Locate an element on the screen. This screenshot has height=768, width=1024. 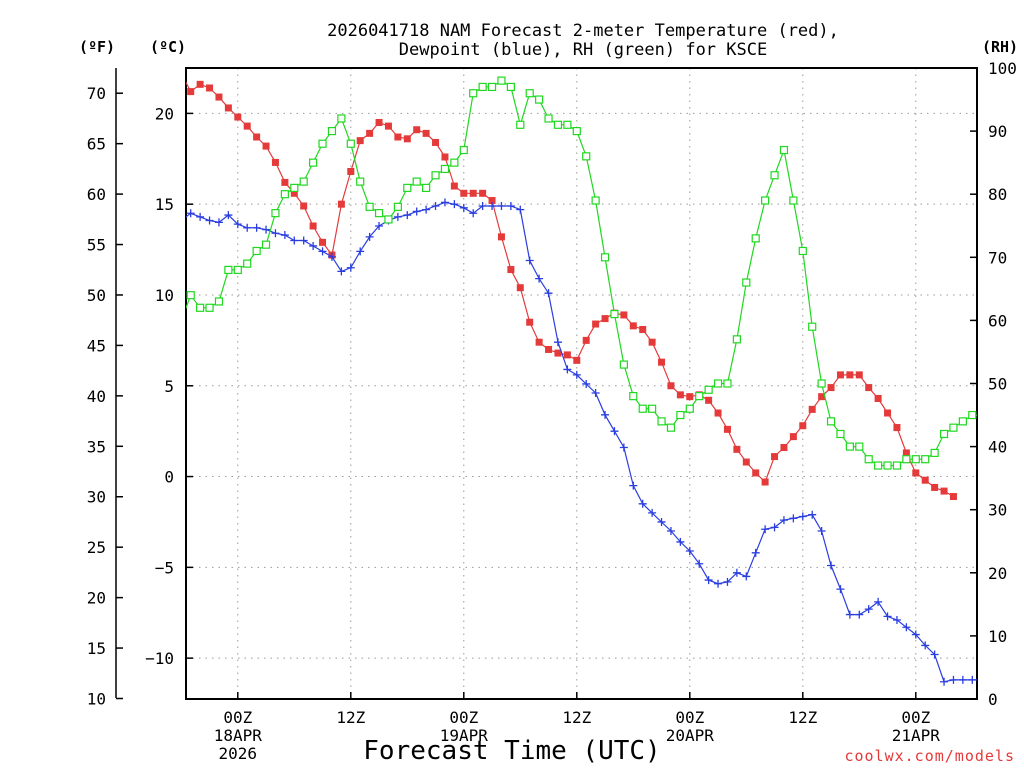
rh-tick-label: 70 is located at coordinates (997, 257).